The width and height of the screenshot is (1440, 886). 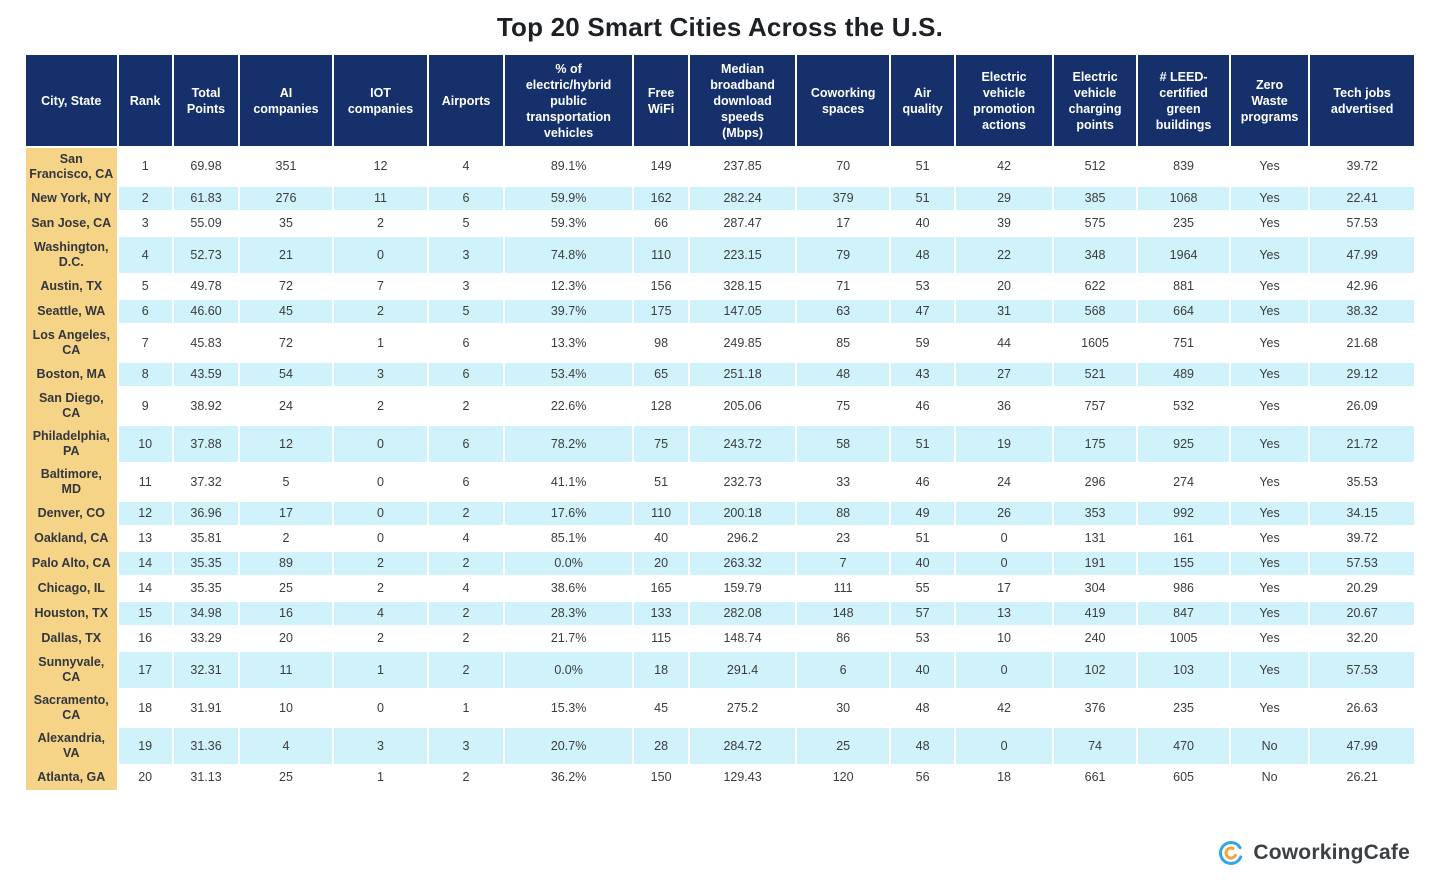 What do you see at coordinates (661, 444) in the screenshot?
I see `value-cell: 75` at bounding box center [661, 444].